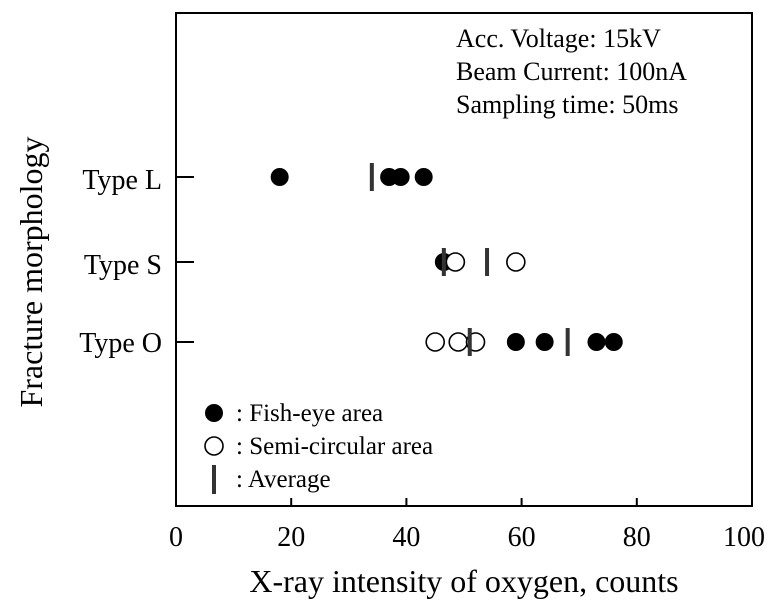 This screenshot has width=780, height=605. Describe the element at coordinates (122, 180) in the screenshot. I see `category-label-type-l: Type L` at that location.